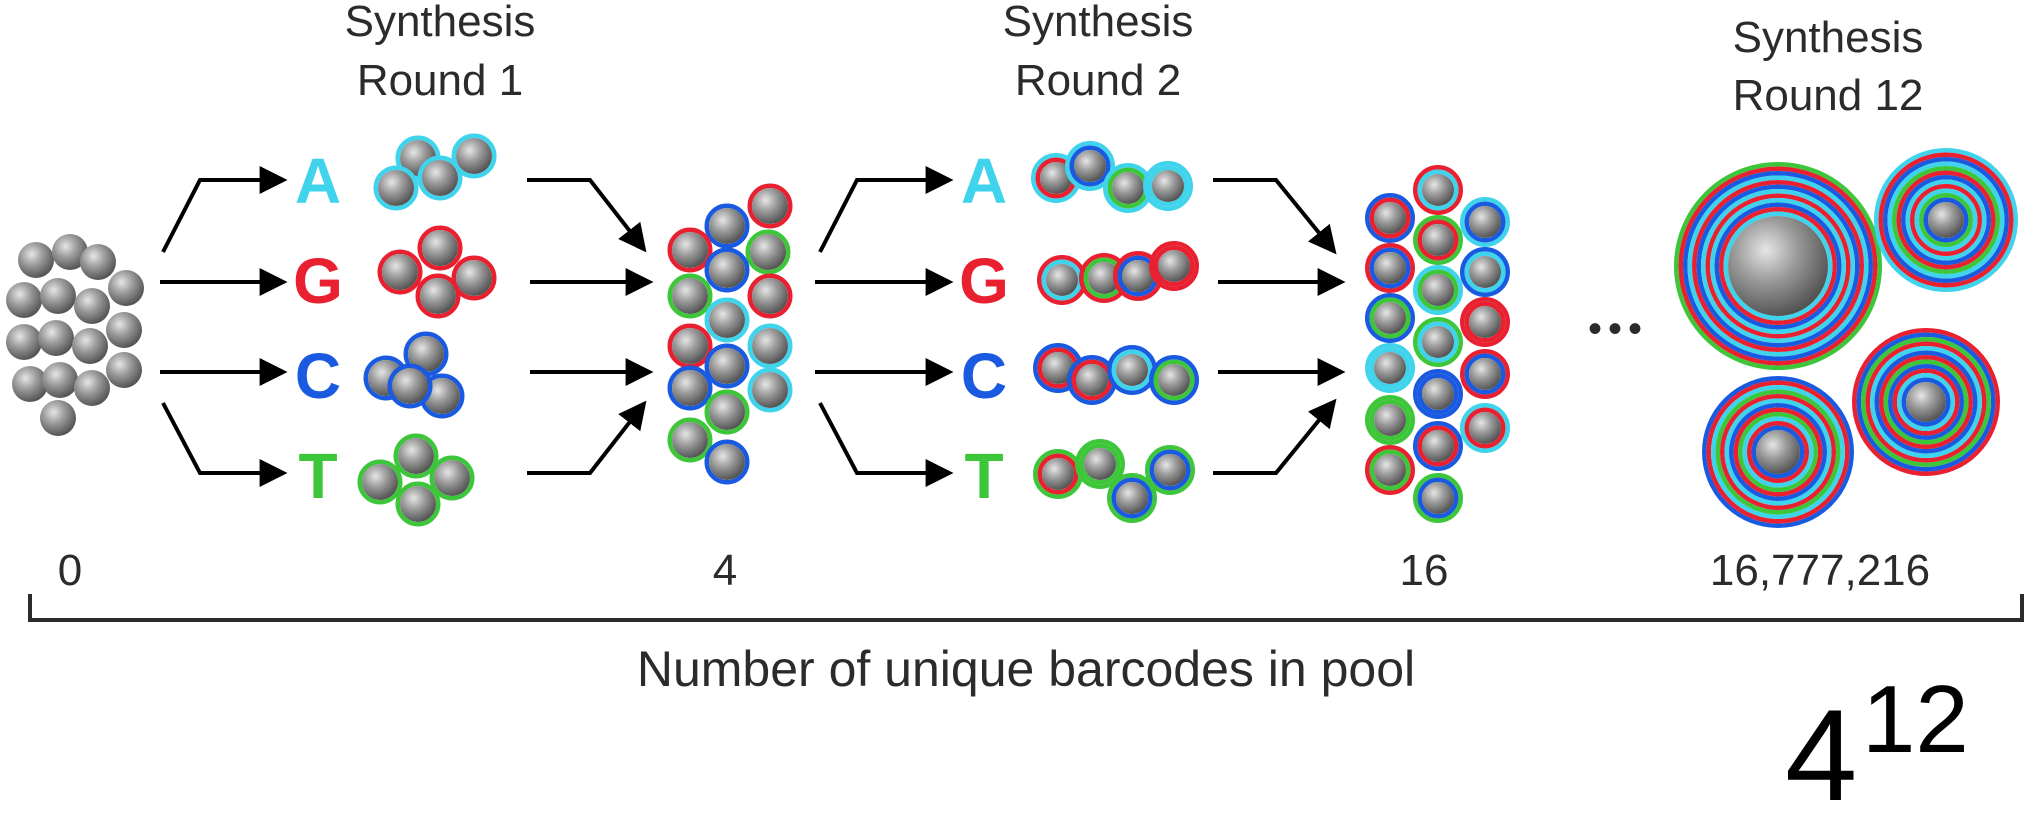  I want to click on count-16777216: 16,777,216, so click(1820, 570).